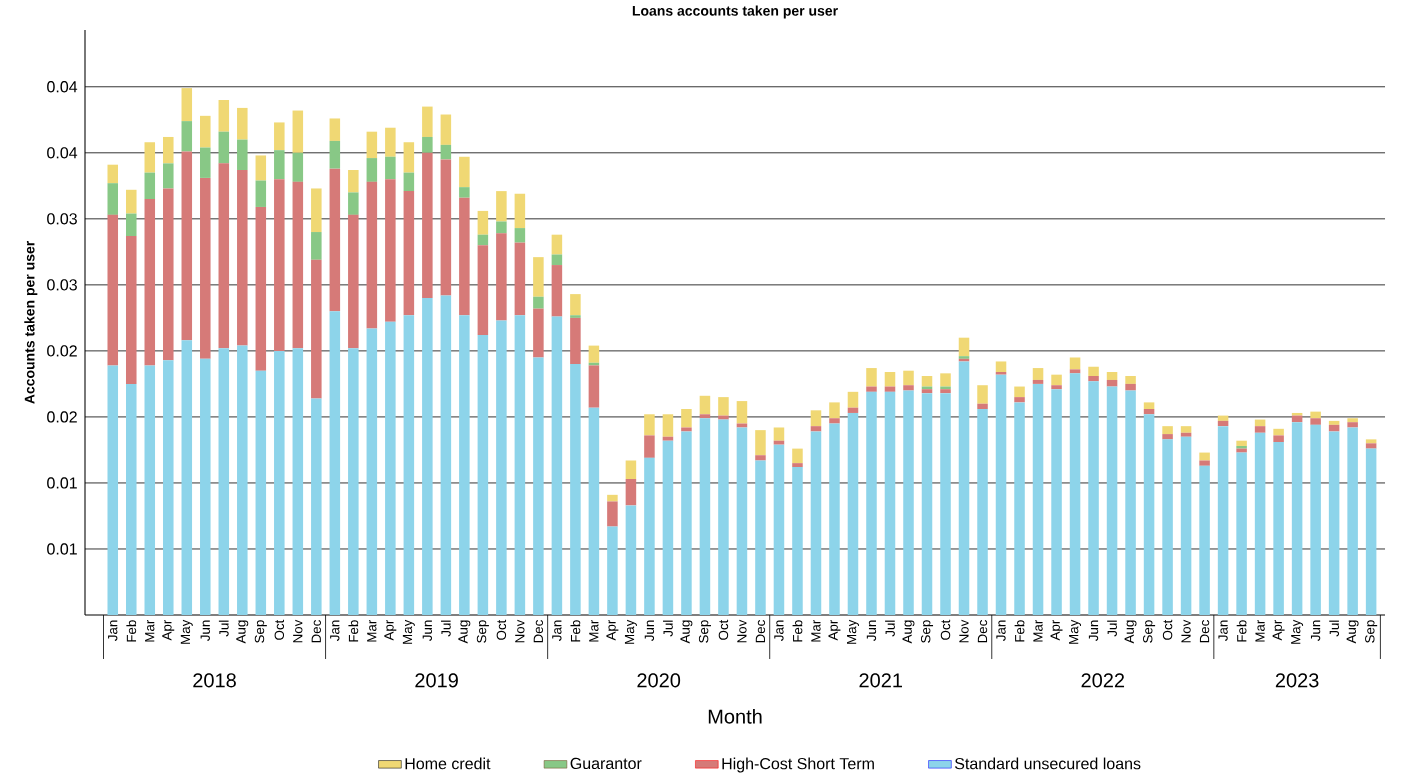 The height and width of the screenshot is (774, 1401). What do you see at coordinates (1112, 628) in the screenshot?
I see `x-tick-label: Jul` at bounding box center [1112, 628].